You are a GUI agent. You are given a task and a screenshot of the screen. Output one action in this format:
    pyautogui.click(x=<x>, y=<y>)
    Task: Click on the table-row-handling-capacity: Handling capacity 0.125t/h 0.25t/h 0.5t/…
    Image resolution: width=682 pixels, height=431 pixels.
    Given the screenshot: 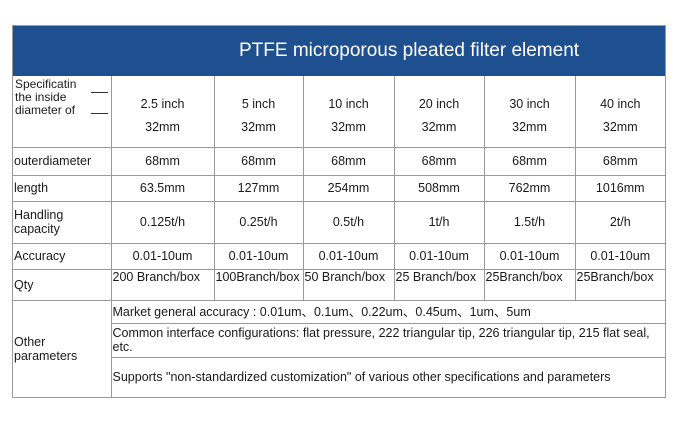 What is the action you would take?
    pyautogui.click(x=339, y=222)
    